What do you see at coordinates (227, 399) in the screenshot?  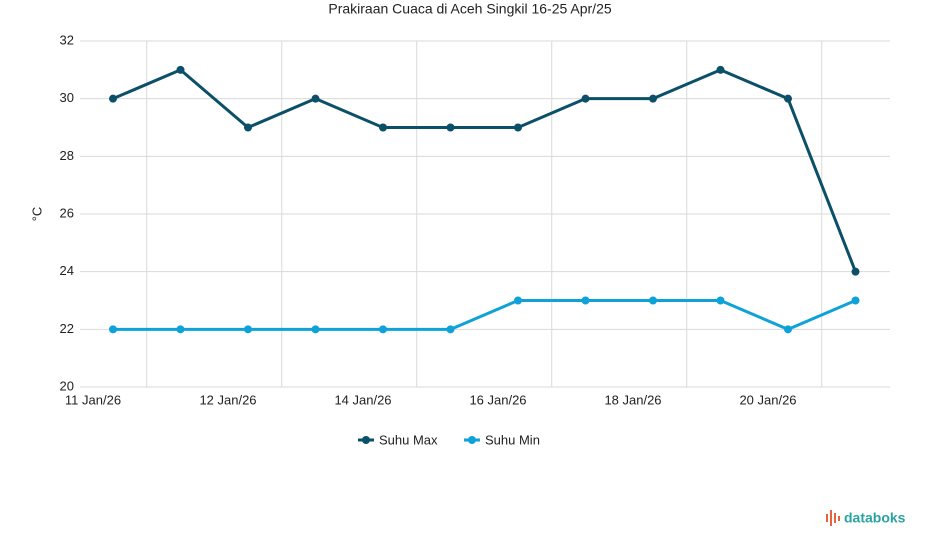 I see `x-tick-label: 12 Jan/26` at bounding box center [227, 399].